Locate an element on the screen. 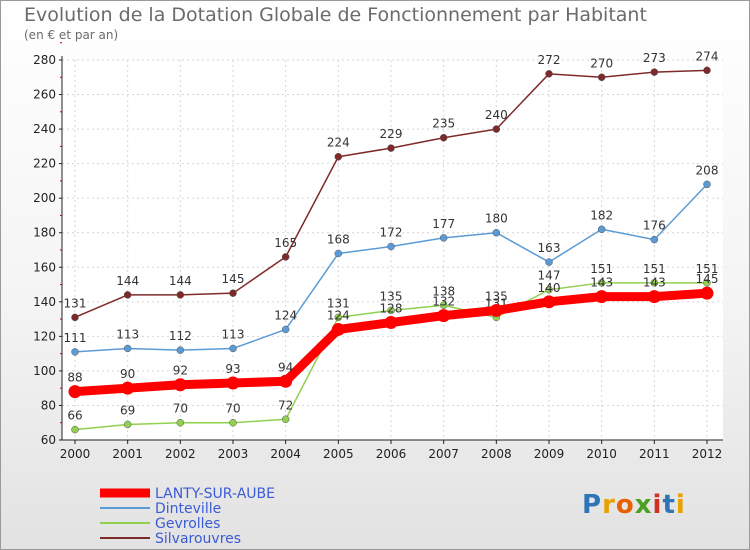 This screenshot has height=550, width=750. x-tick-label: 2010 is located at coordinates (601, 454).